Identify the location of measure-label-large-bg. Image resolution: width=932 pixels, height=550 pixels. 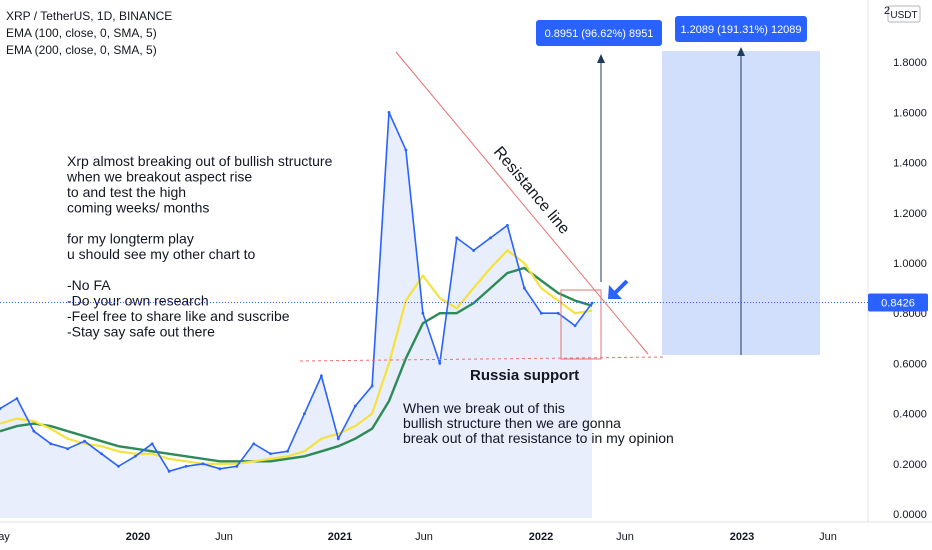
(741, 29).